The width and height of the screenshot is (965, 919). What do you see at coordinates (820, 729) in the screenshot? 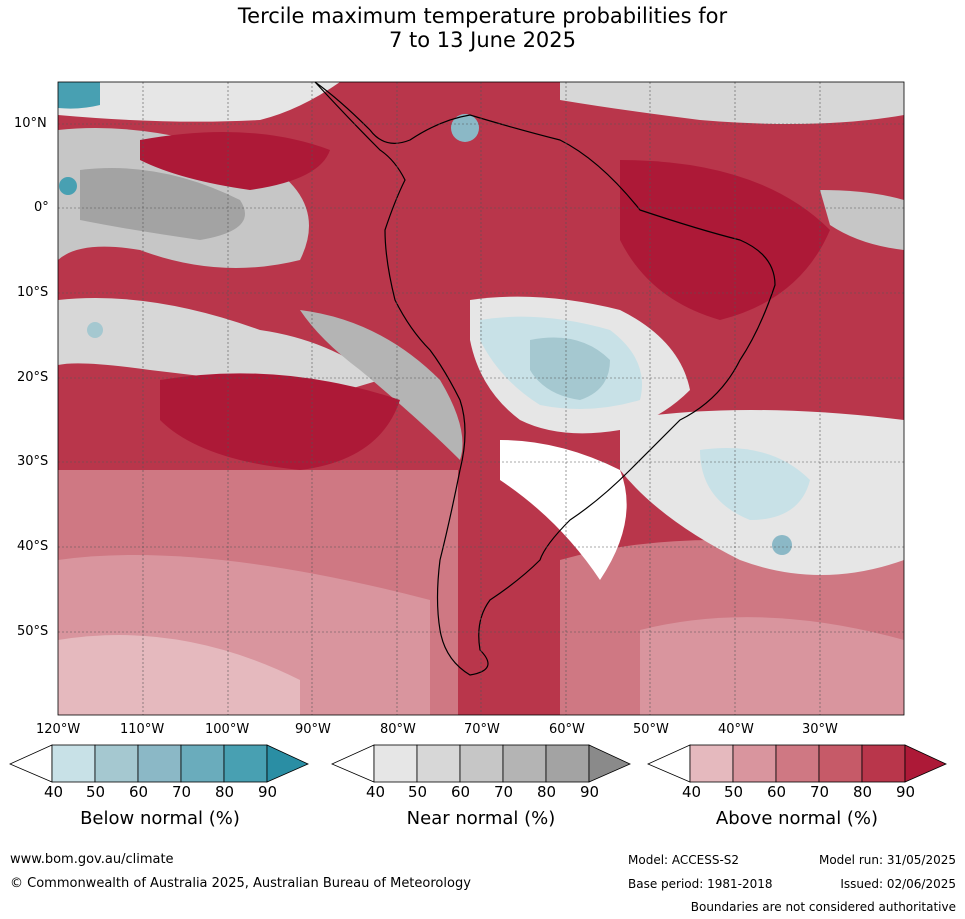
I see `lon-tick-30w: 30°W` at bounding box center [820, 729].